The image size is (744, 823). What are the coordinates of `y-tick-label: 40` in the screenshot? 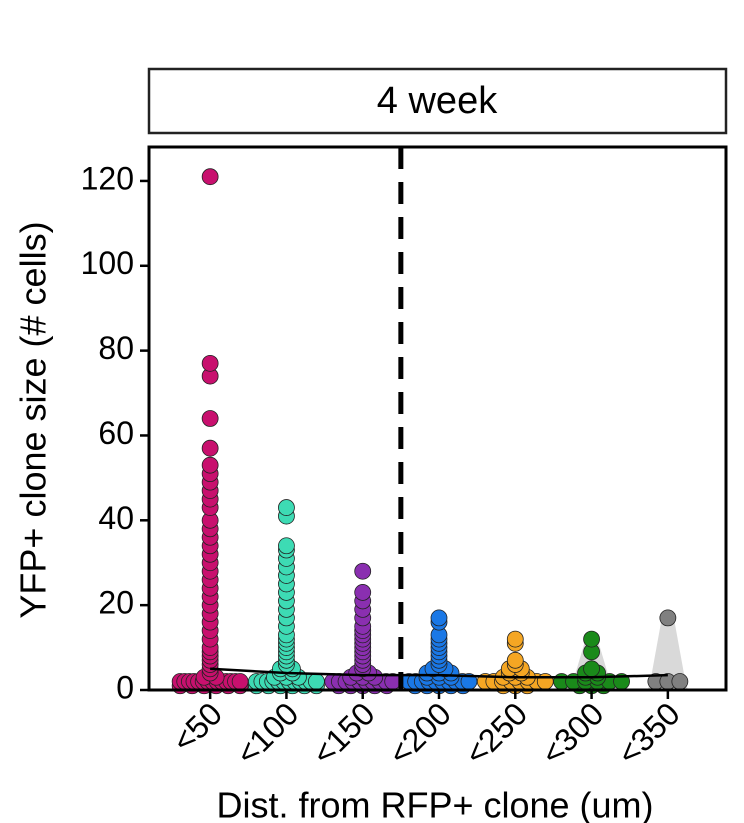 It's located at (116, 518).